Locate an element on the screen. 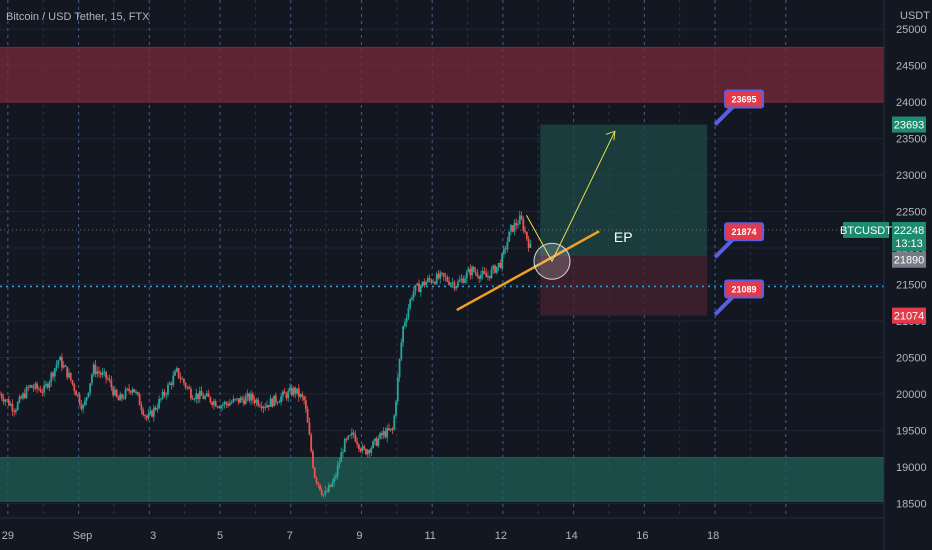  y-tick-label: 23000 is located at coordinates (911, 176).